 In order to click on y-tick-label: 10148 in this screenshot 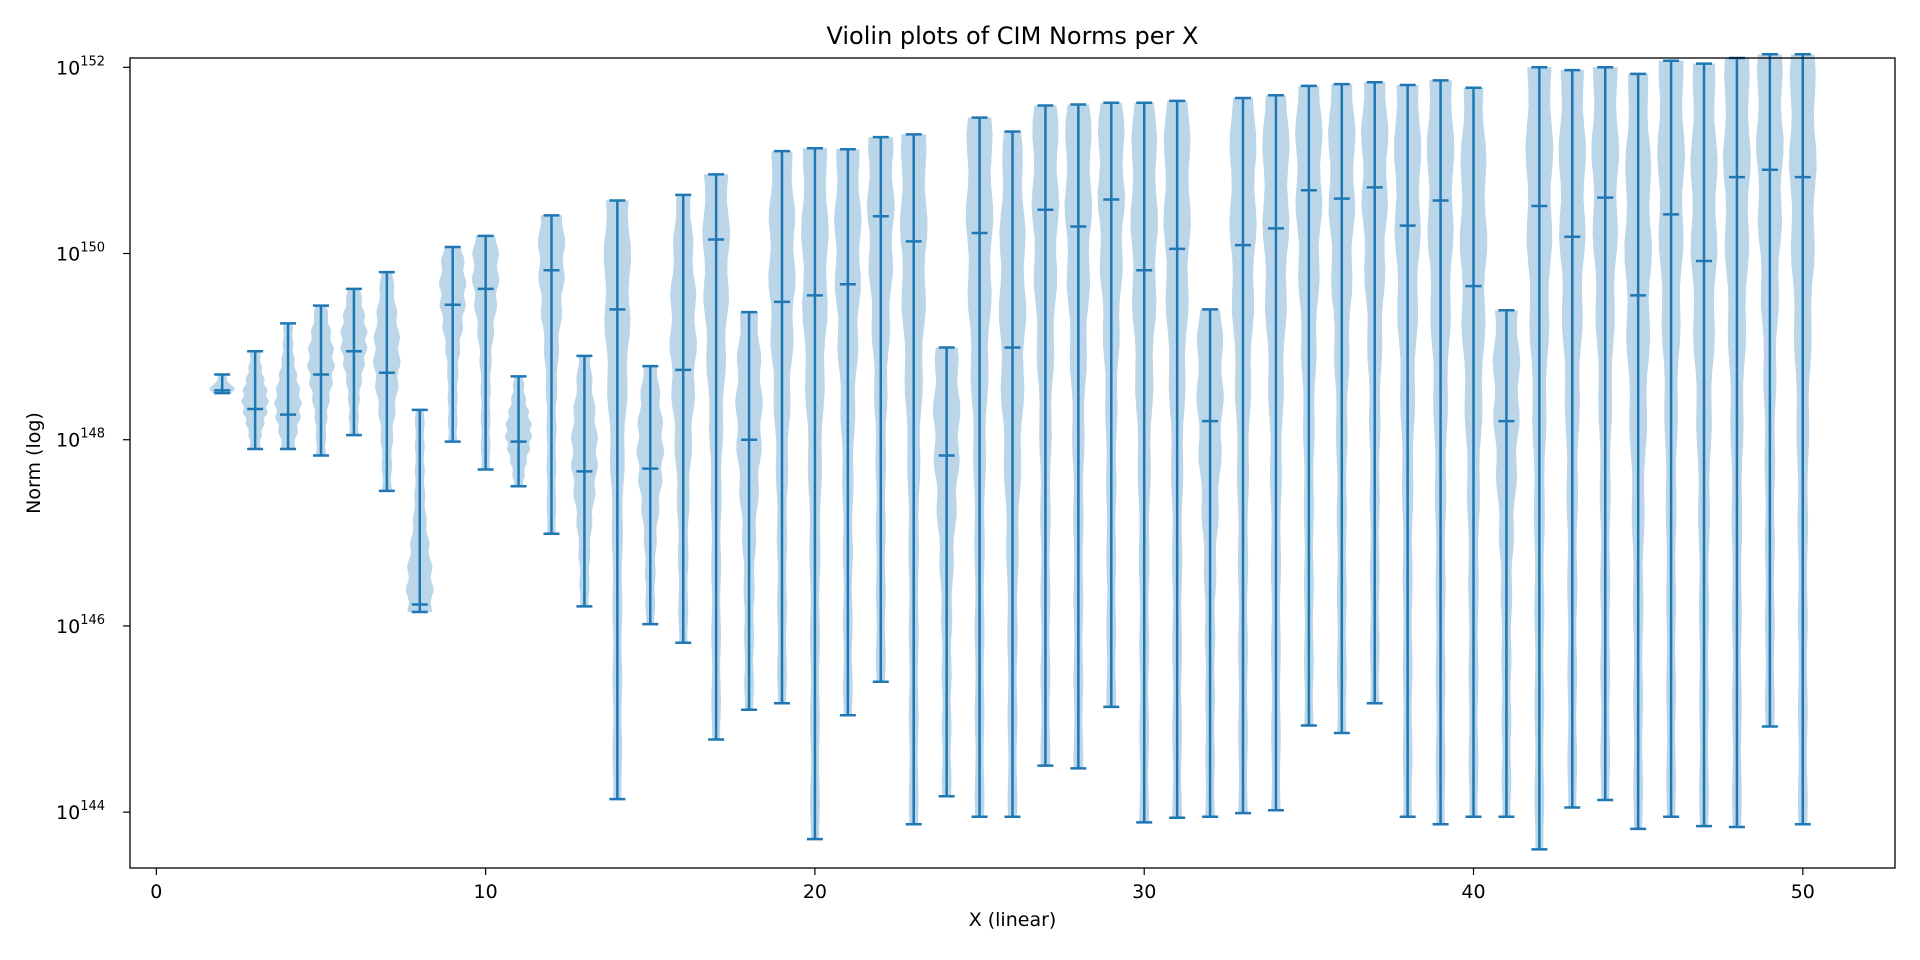, I will do `click(80, 439)`.